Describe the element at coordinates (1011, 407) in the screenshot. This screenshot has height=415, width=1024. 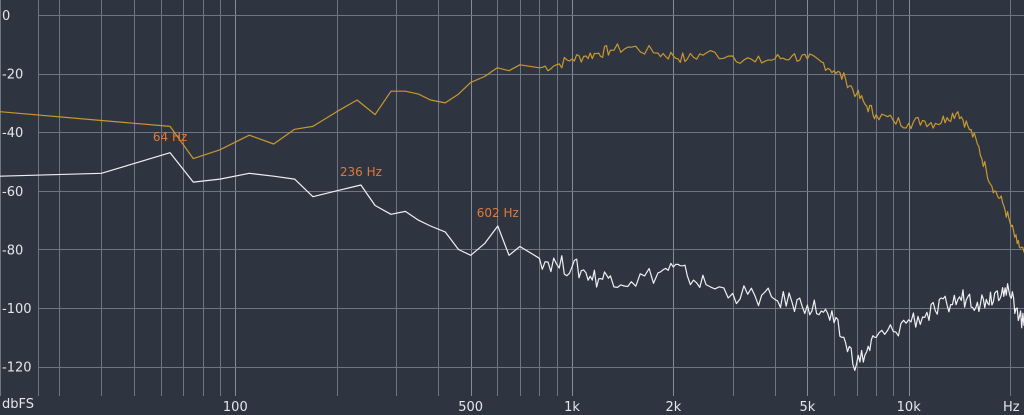
I see `x-axis-label: Hz` at that location.